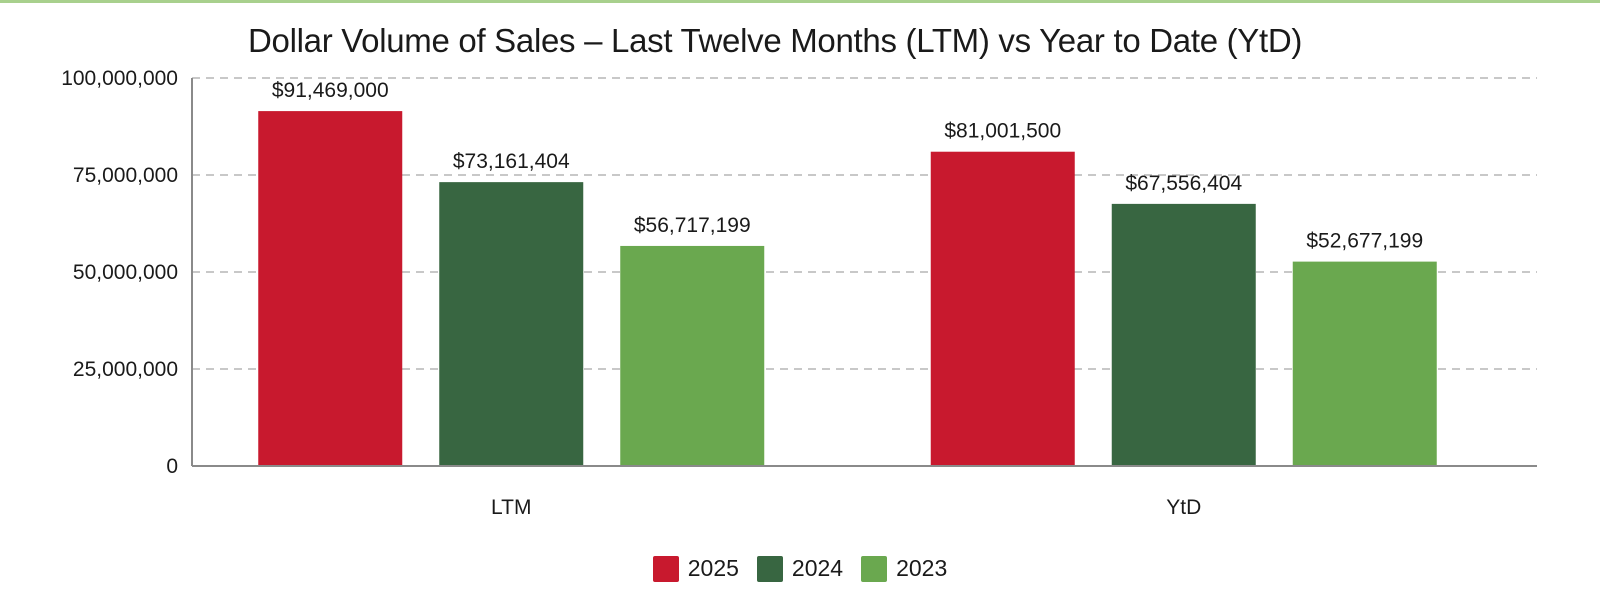 The width and height of the screenshot is (1600, 615). What do you see at coordinates (511, 324) in the screenshot?
I see `bar-ltm-2024` at bounding box center [511, 324].